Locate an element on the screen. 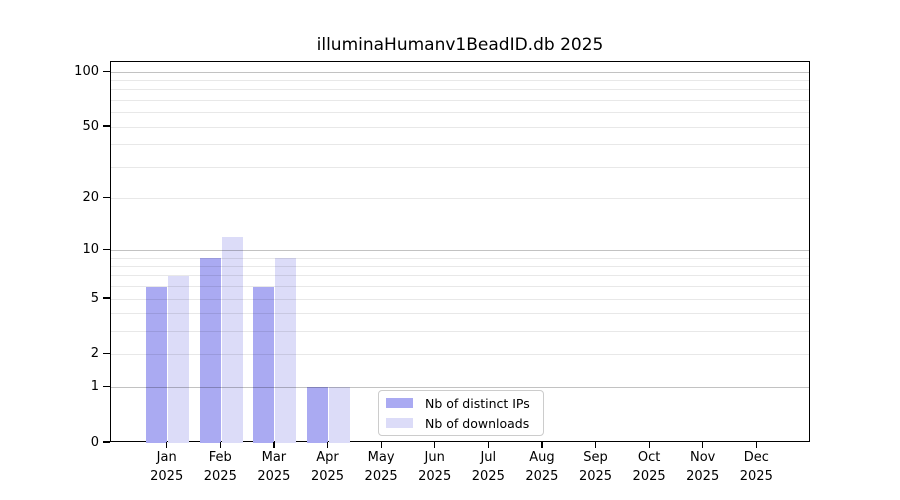 This screenshot has width=900, height=500. y-tick-label-20: 20 is located at coordinates (90, 197).